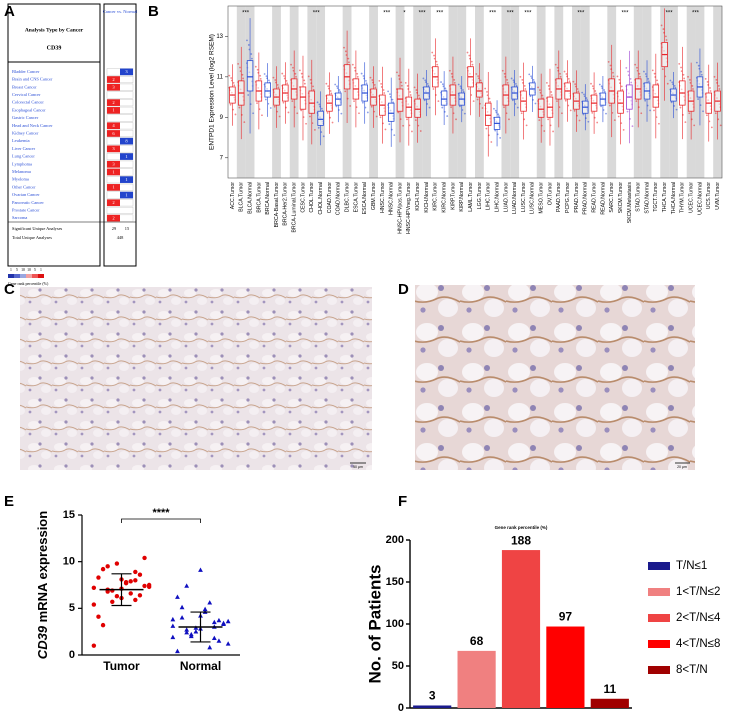 This screenshot has width=753, height=713. What do you see at coordinates (670, 14) in the screenshot?
I see `significance: ***` at bounding box center [670, 14].